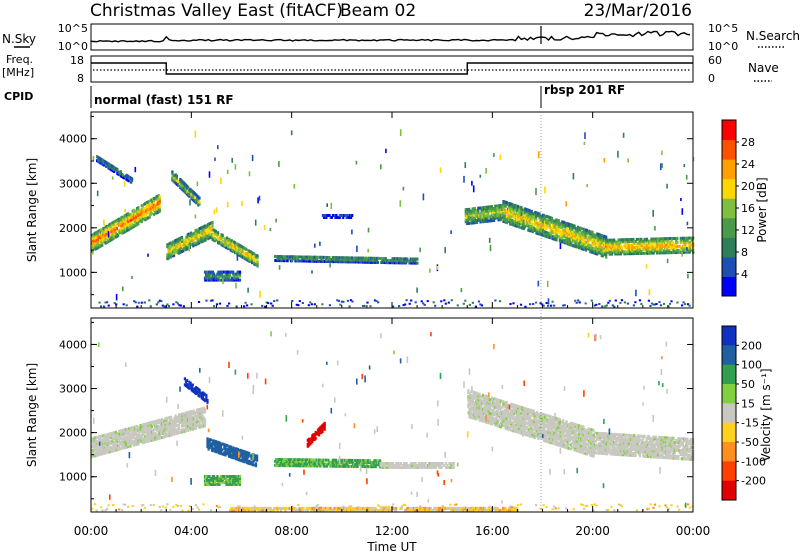 The height and width of the screenshot is (558, 800). I want to click on y-tick-label: 1000, so click(73, 272).